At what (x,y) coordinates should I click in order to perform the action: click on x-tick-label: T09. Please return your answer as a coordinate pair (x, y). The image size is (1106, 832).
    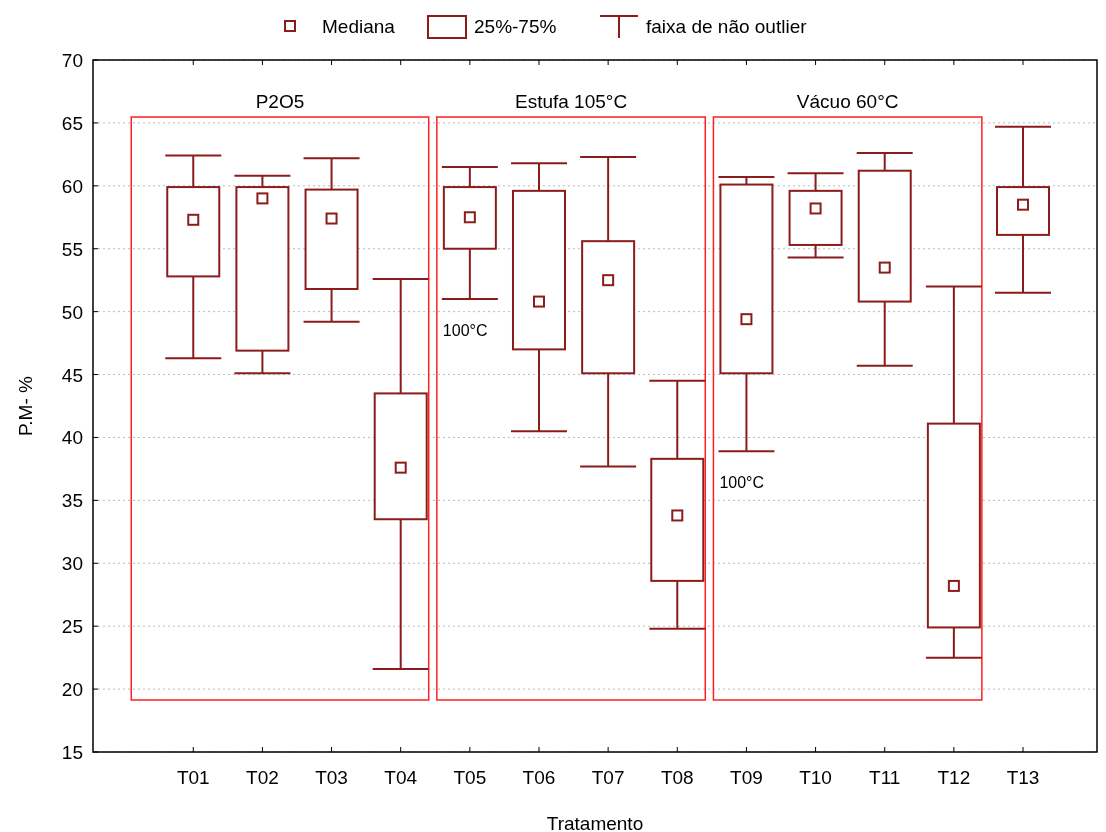
    Looking at the image, I should click on (746, 777).